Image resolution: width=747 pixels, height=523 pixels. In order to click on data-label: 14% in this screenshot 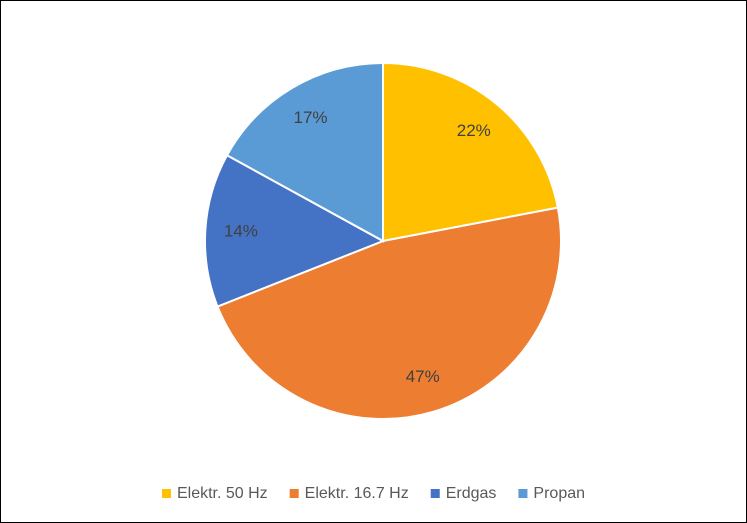, I will do `click(241, 231)`.